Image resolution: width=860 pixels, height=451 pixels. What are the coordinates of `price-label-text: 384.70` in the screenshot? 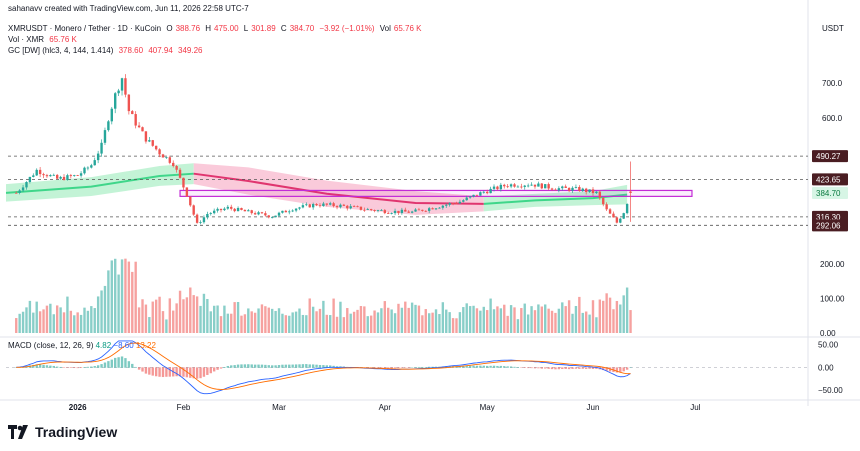 It's located at (828, 193).